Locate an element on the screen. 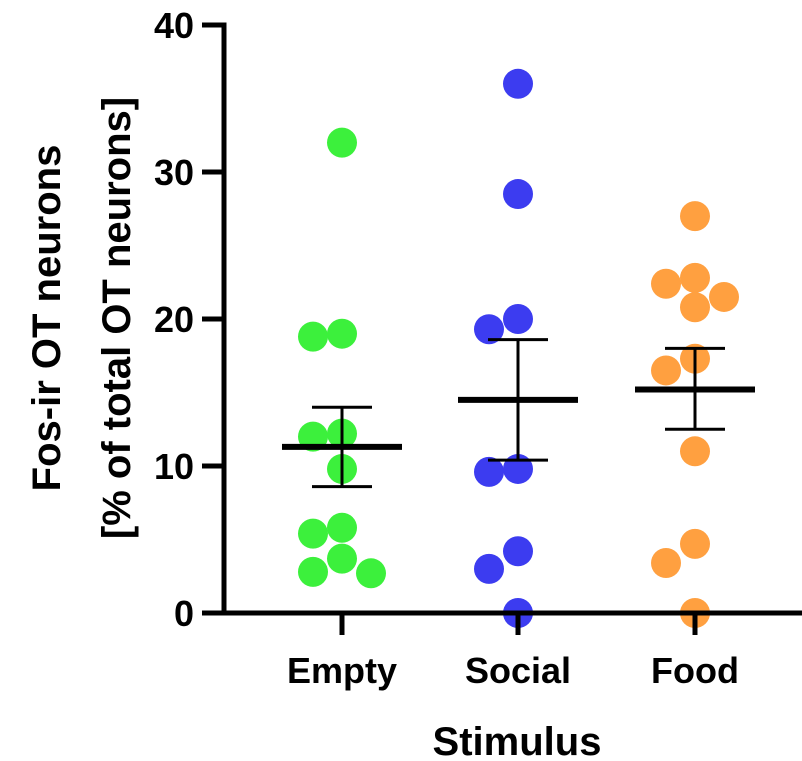 This screenshot has height=761, width=802. y-tick-label: 40 is located at coordinates (174, 25).